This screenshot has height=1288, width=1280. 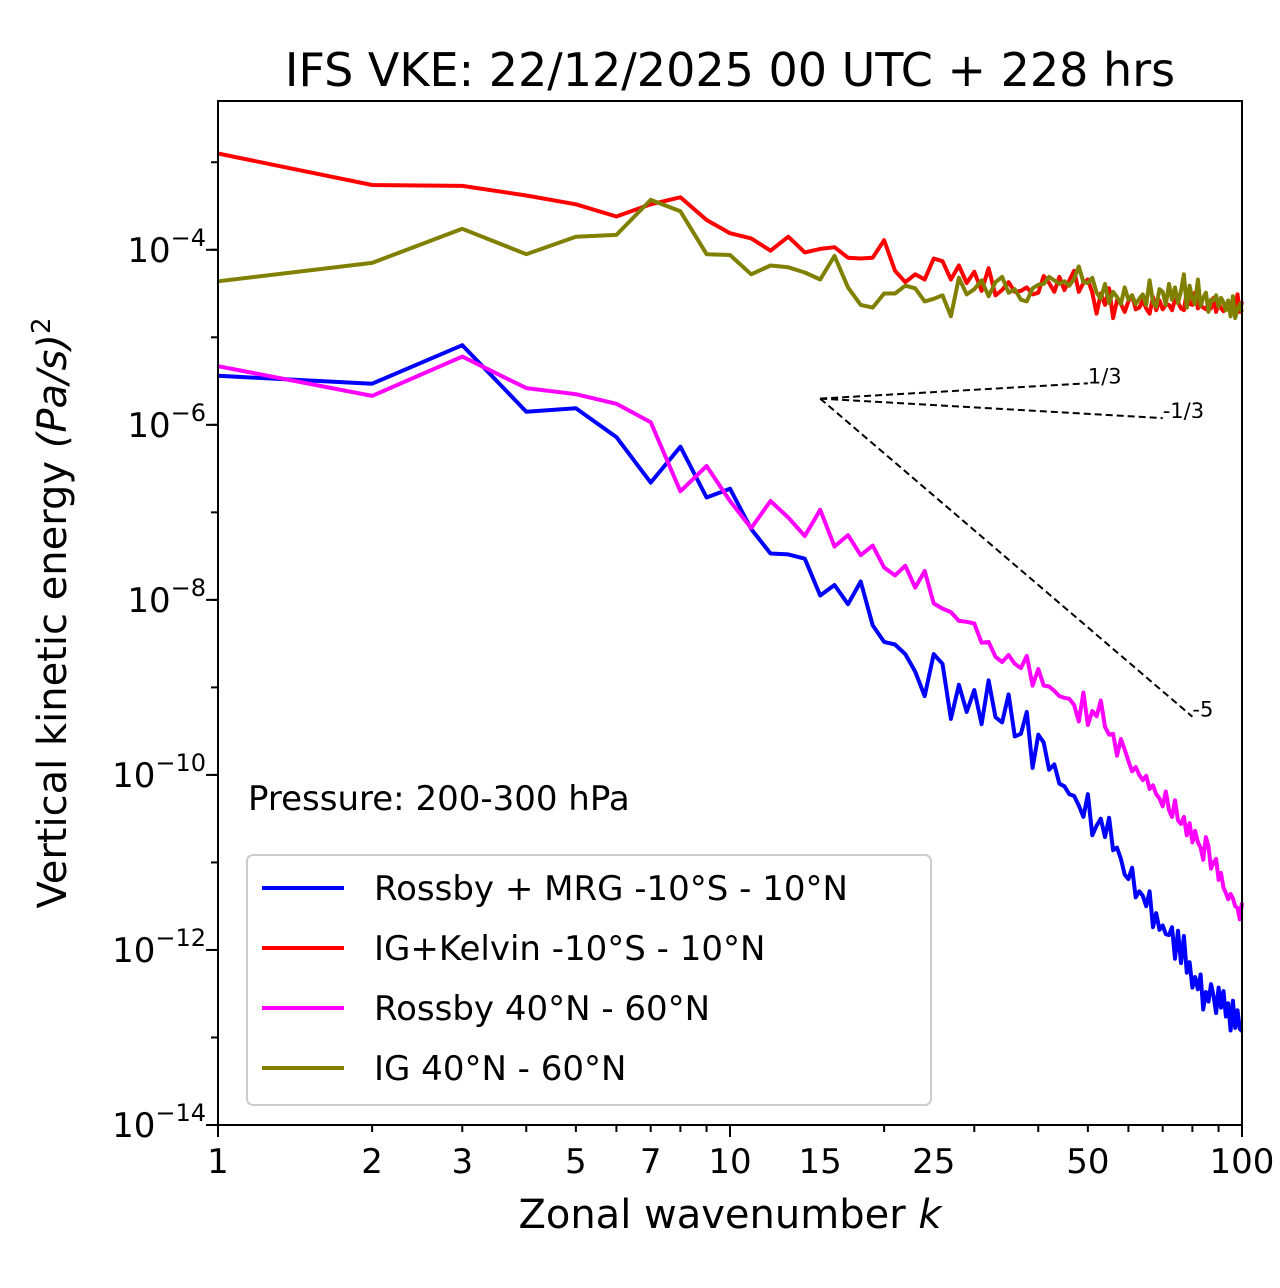 What do you see at coordinates (1242, 1162) in the screenshot?
I see `x-tick-label: 100` at bounding box center [1242, 1162].